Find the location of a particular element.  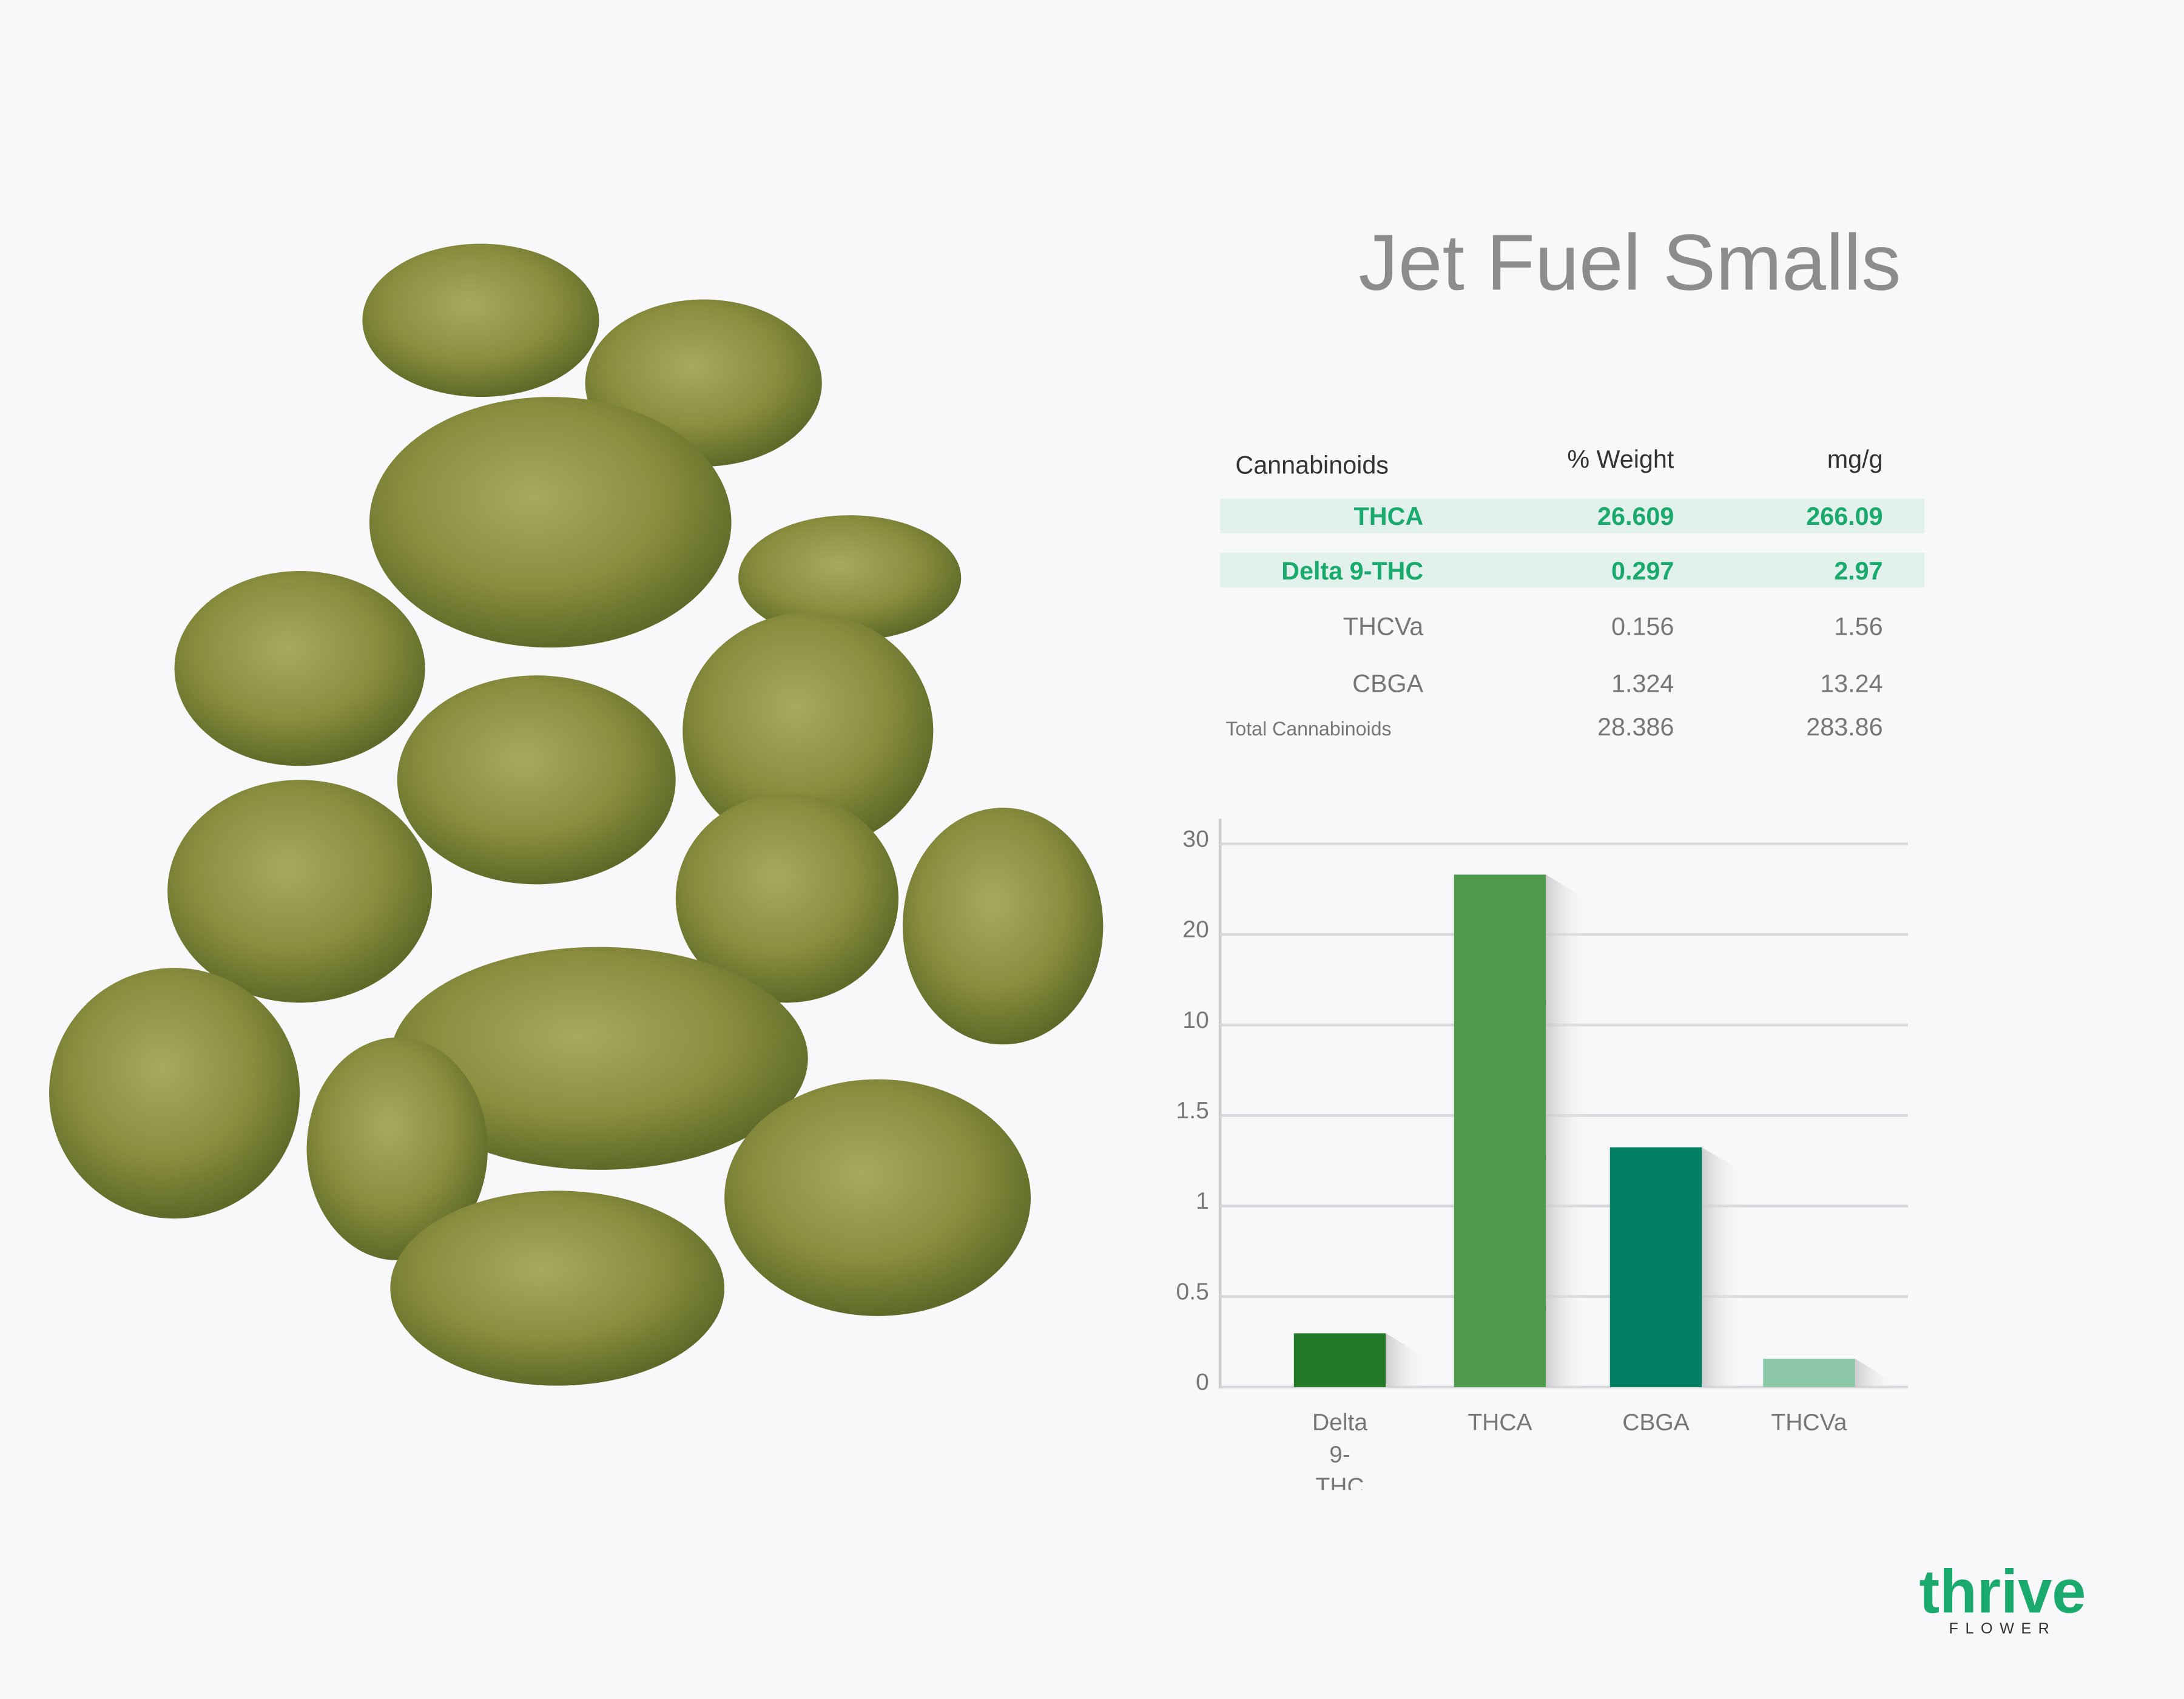

table-cell: 28.386 is located at coordinates (1635, 727).